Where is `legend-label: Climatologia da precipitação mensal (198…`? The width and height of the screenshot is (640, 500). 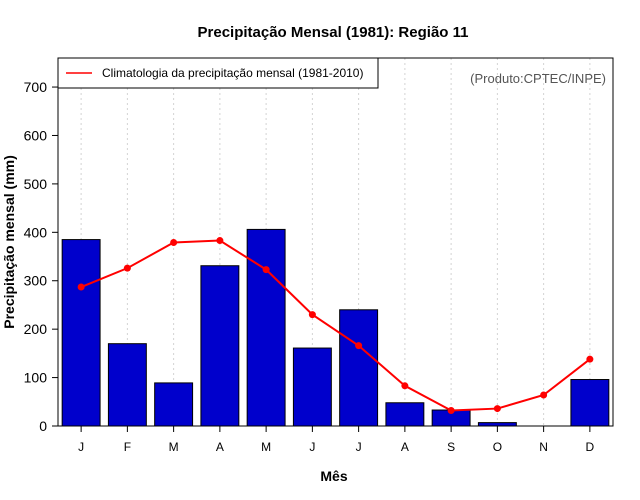 legend-label: Climatologia da precipitação mensal (198… is located at coordinates (232, 73).